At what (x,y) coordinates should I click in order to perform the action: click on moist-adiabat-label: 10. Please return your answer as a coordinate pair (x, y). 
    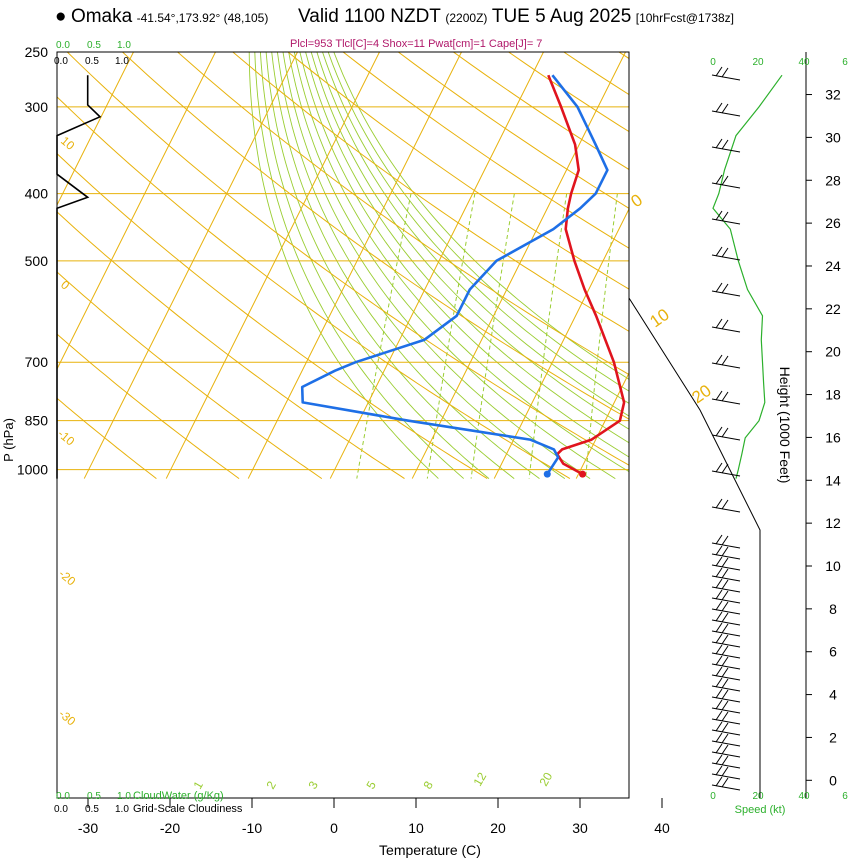
    Looking at the image, I should click on (659, 318).